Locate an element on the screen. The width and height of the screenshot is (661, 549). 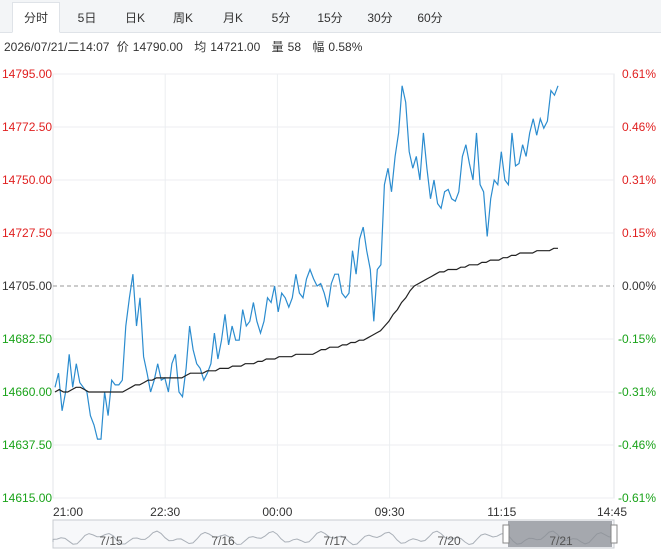
y-tick-right: 0.61% is located at coordinates (639, 74).